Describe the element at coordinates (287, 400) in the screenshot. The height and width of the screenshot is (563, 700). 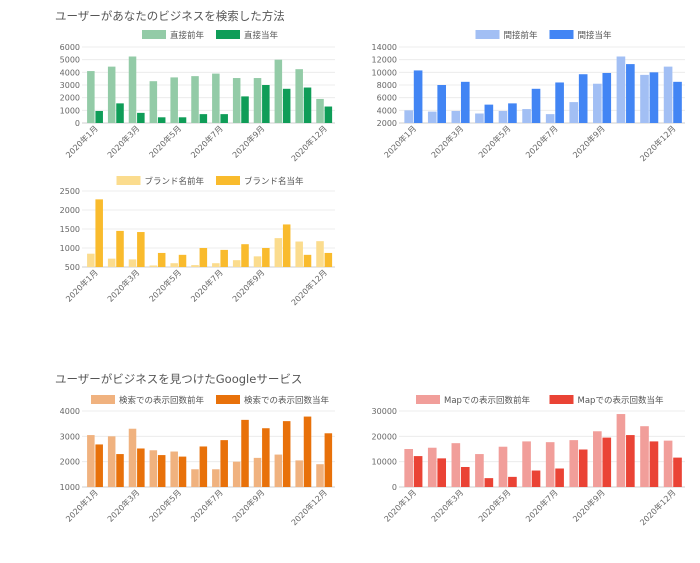
I see `legend-label: 検索での表示回数当年` at that location.